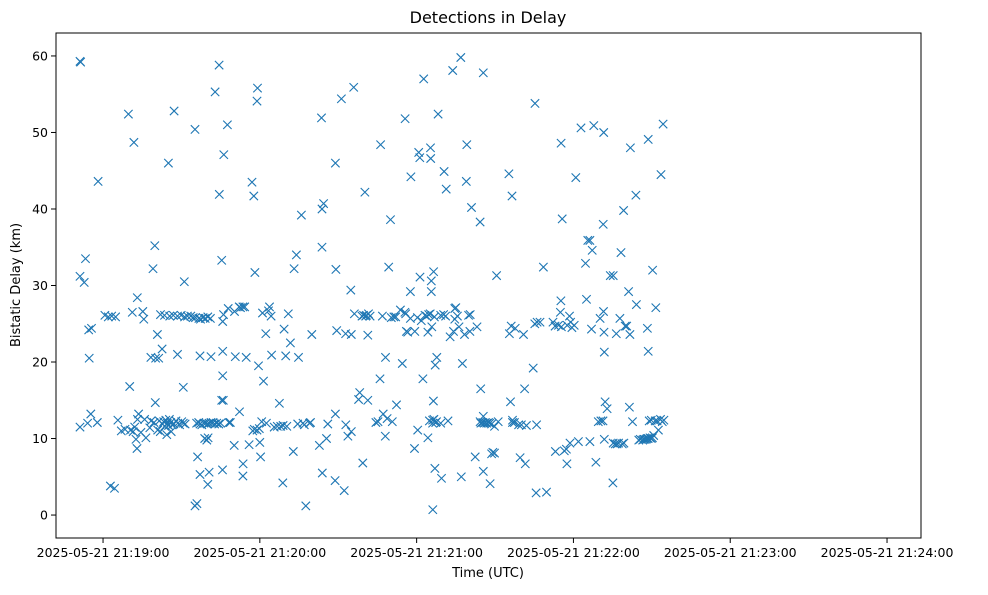 Image resolution: width=988 pixels, height=595 pixels. What do you see at coordinates (44, 515) in the screenshot?
I see `y-tick-label: 0` at bounding box center [44, 515].